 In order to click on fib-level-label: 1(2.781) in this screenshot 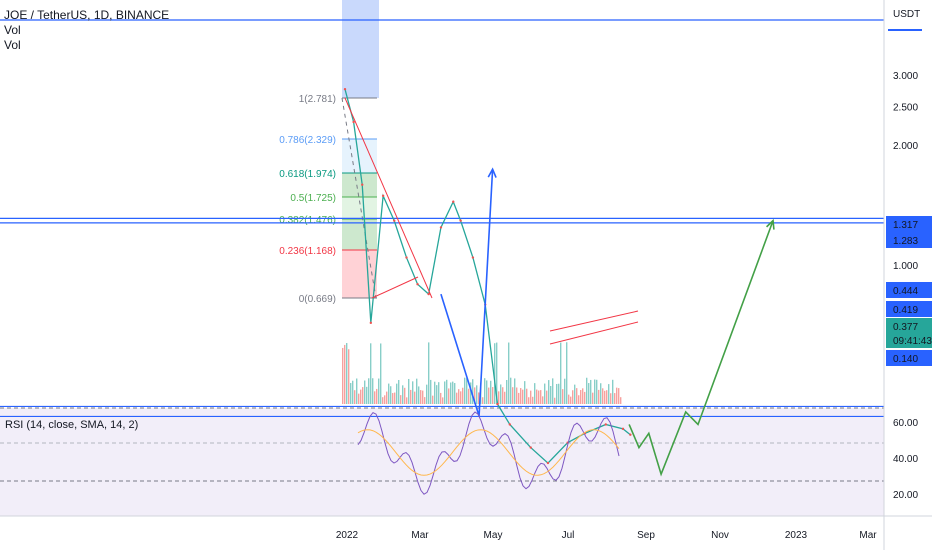, I will do `click(317, 99)`.